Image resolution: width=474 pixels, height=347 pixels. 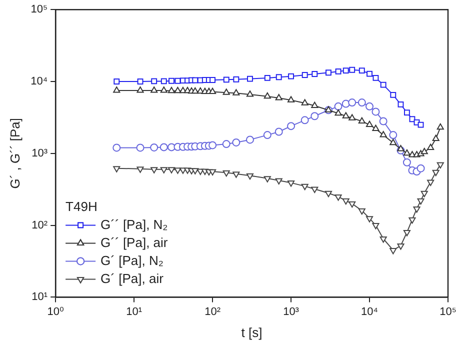 I want to click on legend-label: G´´ [Pa], N₂, so click(x=134, y=224).